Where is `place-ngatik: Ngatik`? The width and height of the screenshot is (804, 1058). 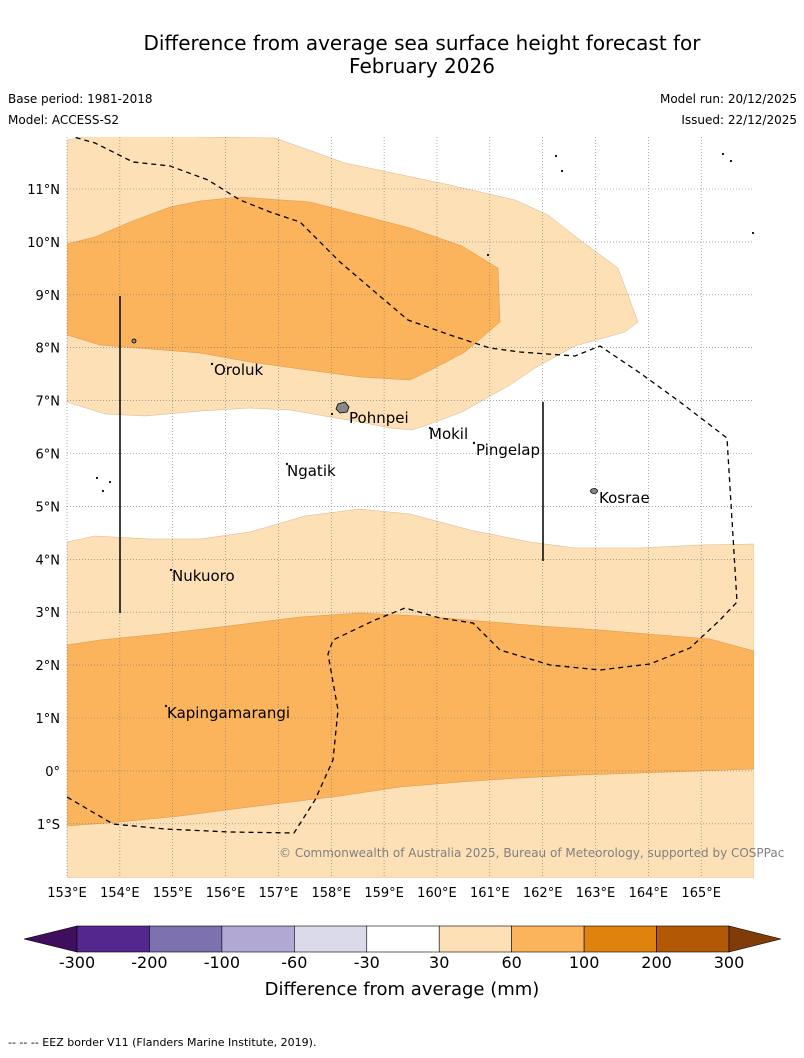 place-ngatik: Ngatik is located at coordinates (311, 471).